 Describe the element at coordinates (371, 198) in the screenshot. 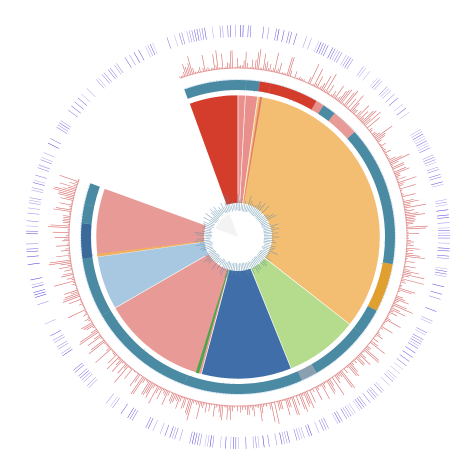

I see `inner-ring-segment` at that location.